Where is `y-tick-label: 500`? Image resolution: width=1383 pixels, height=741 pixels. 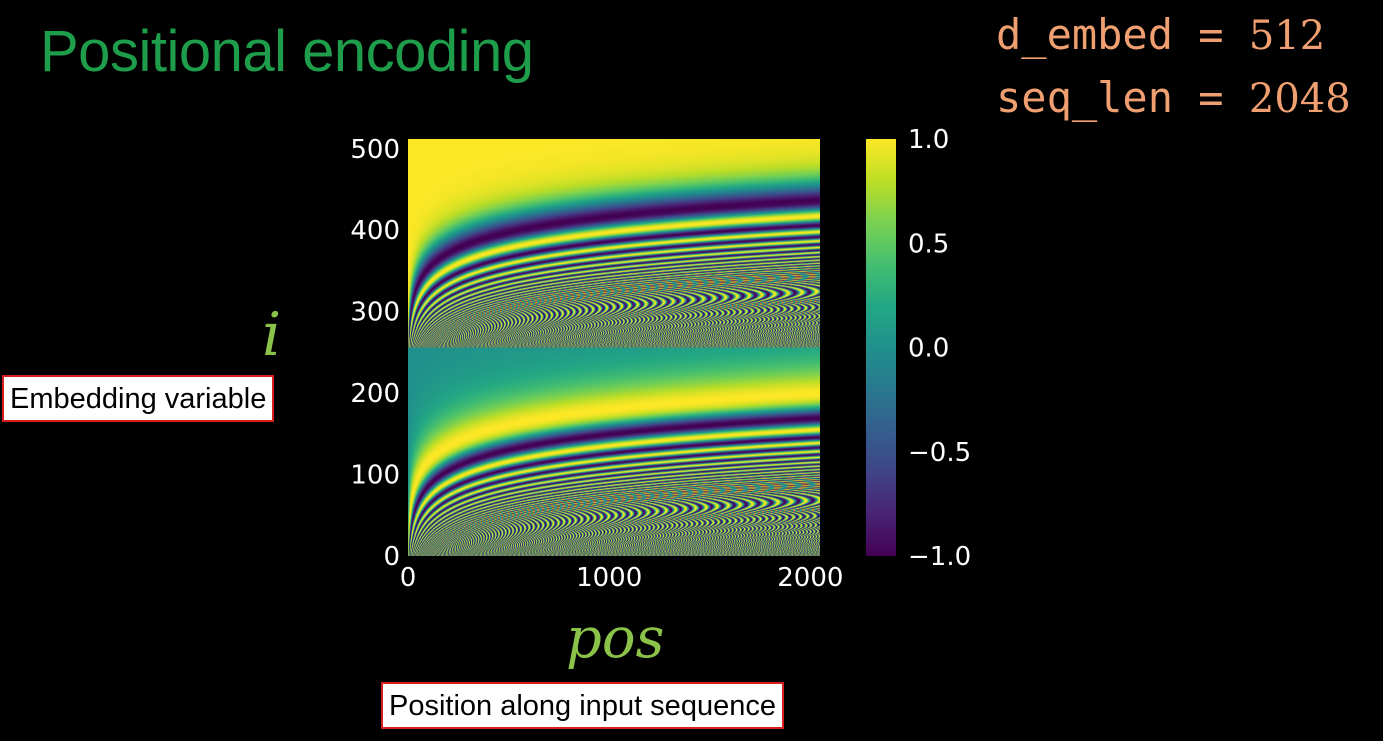 y-tick-label: 500 is located at coordinates (375, 150).